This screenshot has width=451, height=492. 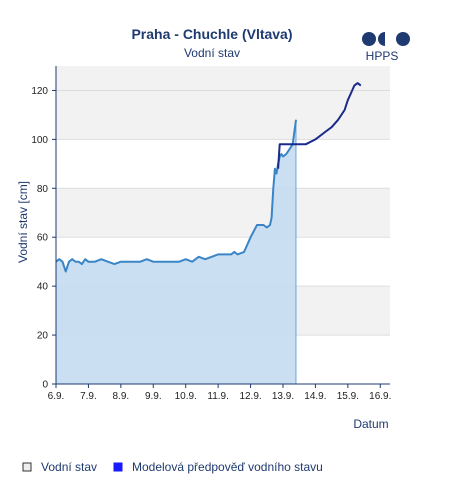 I want to click on x-tick-label: 11.9., so click(x=218, y=396).